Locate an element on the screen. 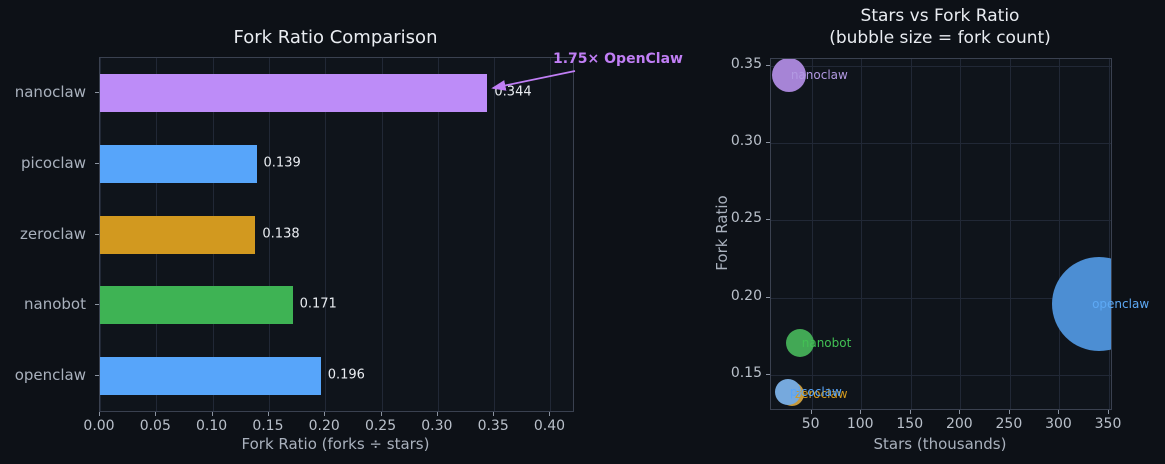 Image resolution: width=1165 pixels, height=464 pixels. bar-value-label-zeroclaw: 0.138 is located at coordinates (281, 233).